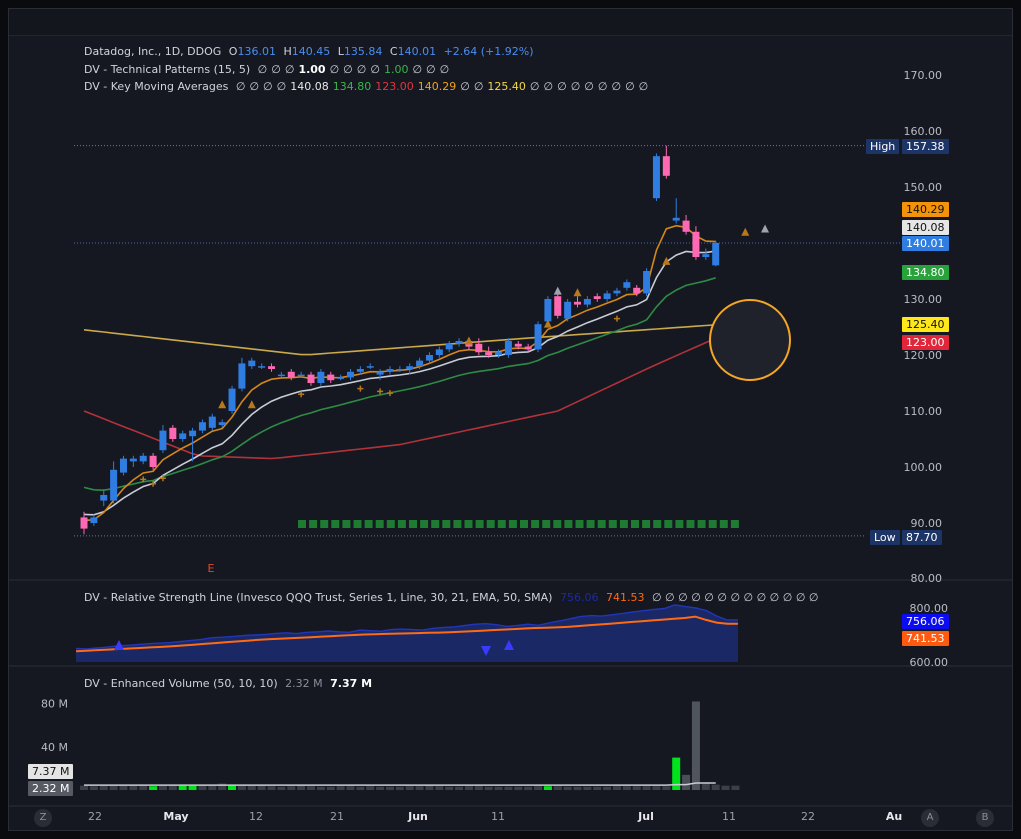 Image resolution: width=1021 pixels, height=839 pixels. What do you see at coordinates (579, 597) in the screenshot?
I see `rs-value-1: 756.06` at bounding box center [579, 597].